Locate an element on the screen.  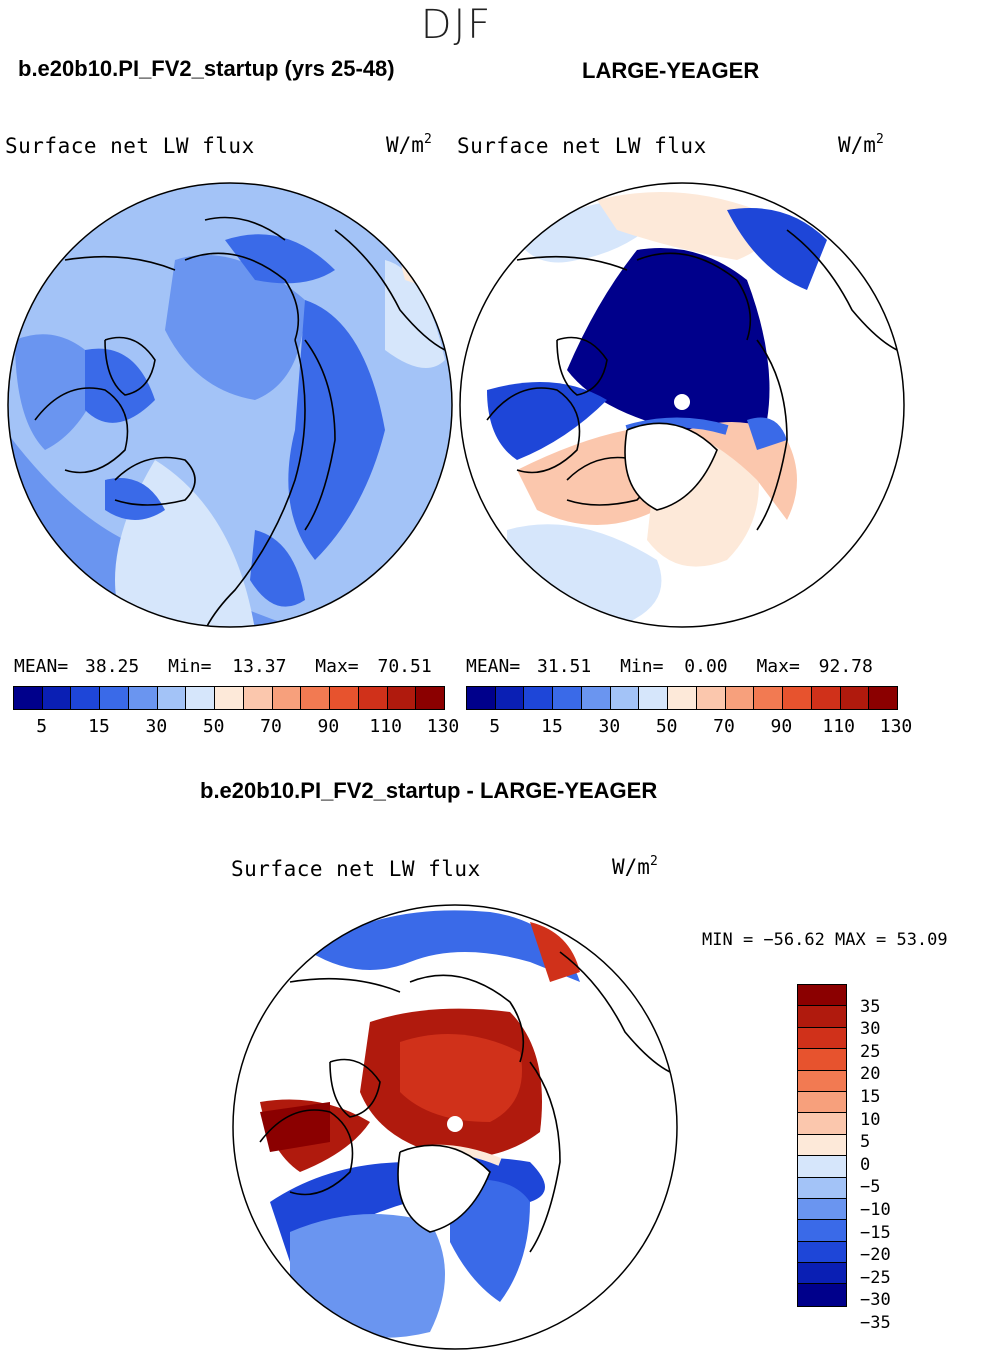
colorbar-tick-label: 0 is located at coordinates (865, 1164).